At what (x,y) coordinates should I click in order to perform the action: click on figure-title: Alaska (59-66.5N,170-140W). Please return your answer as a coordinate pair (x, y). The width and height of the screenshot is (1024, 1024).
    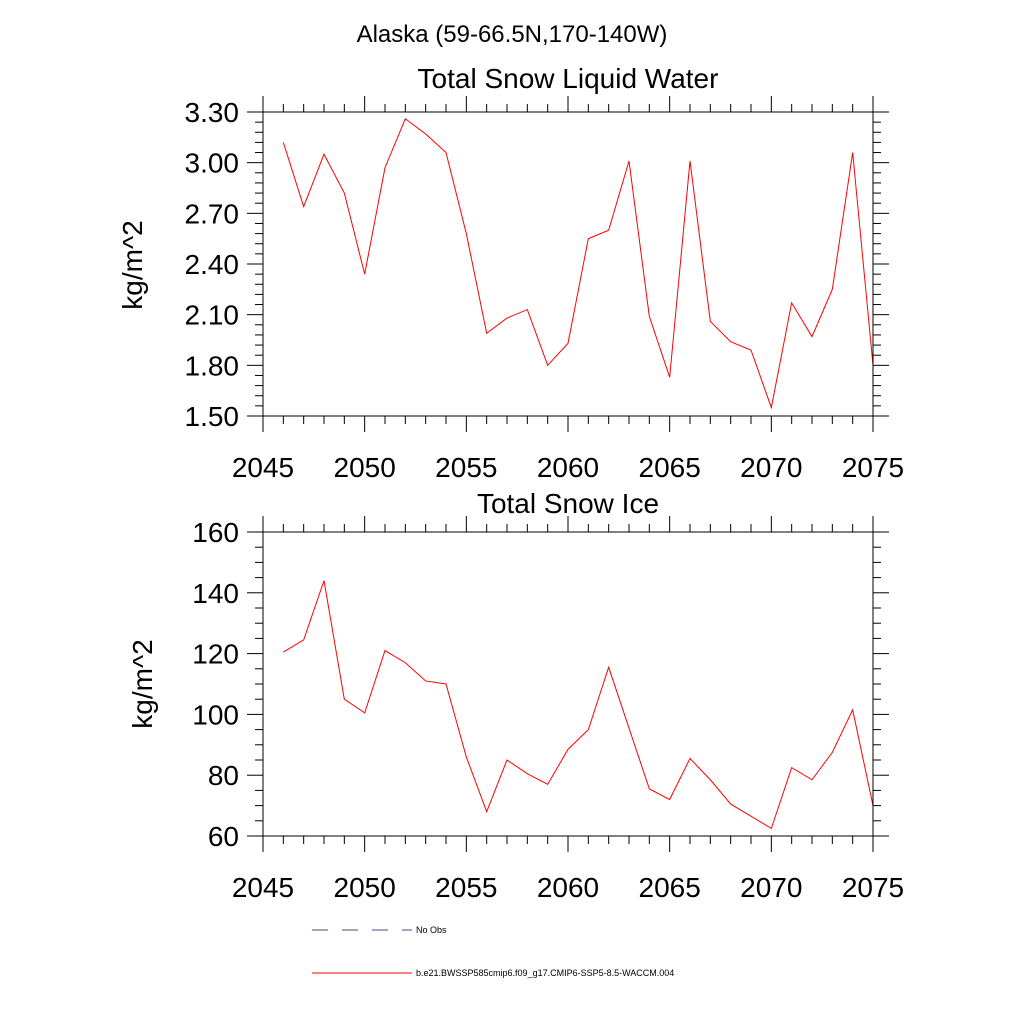
    Looking at the image, I should click on (512, 34).